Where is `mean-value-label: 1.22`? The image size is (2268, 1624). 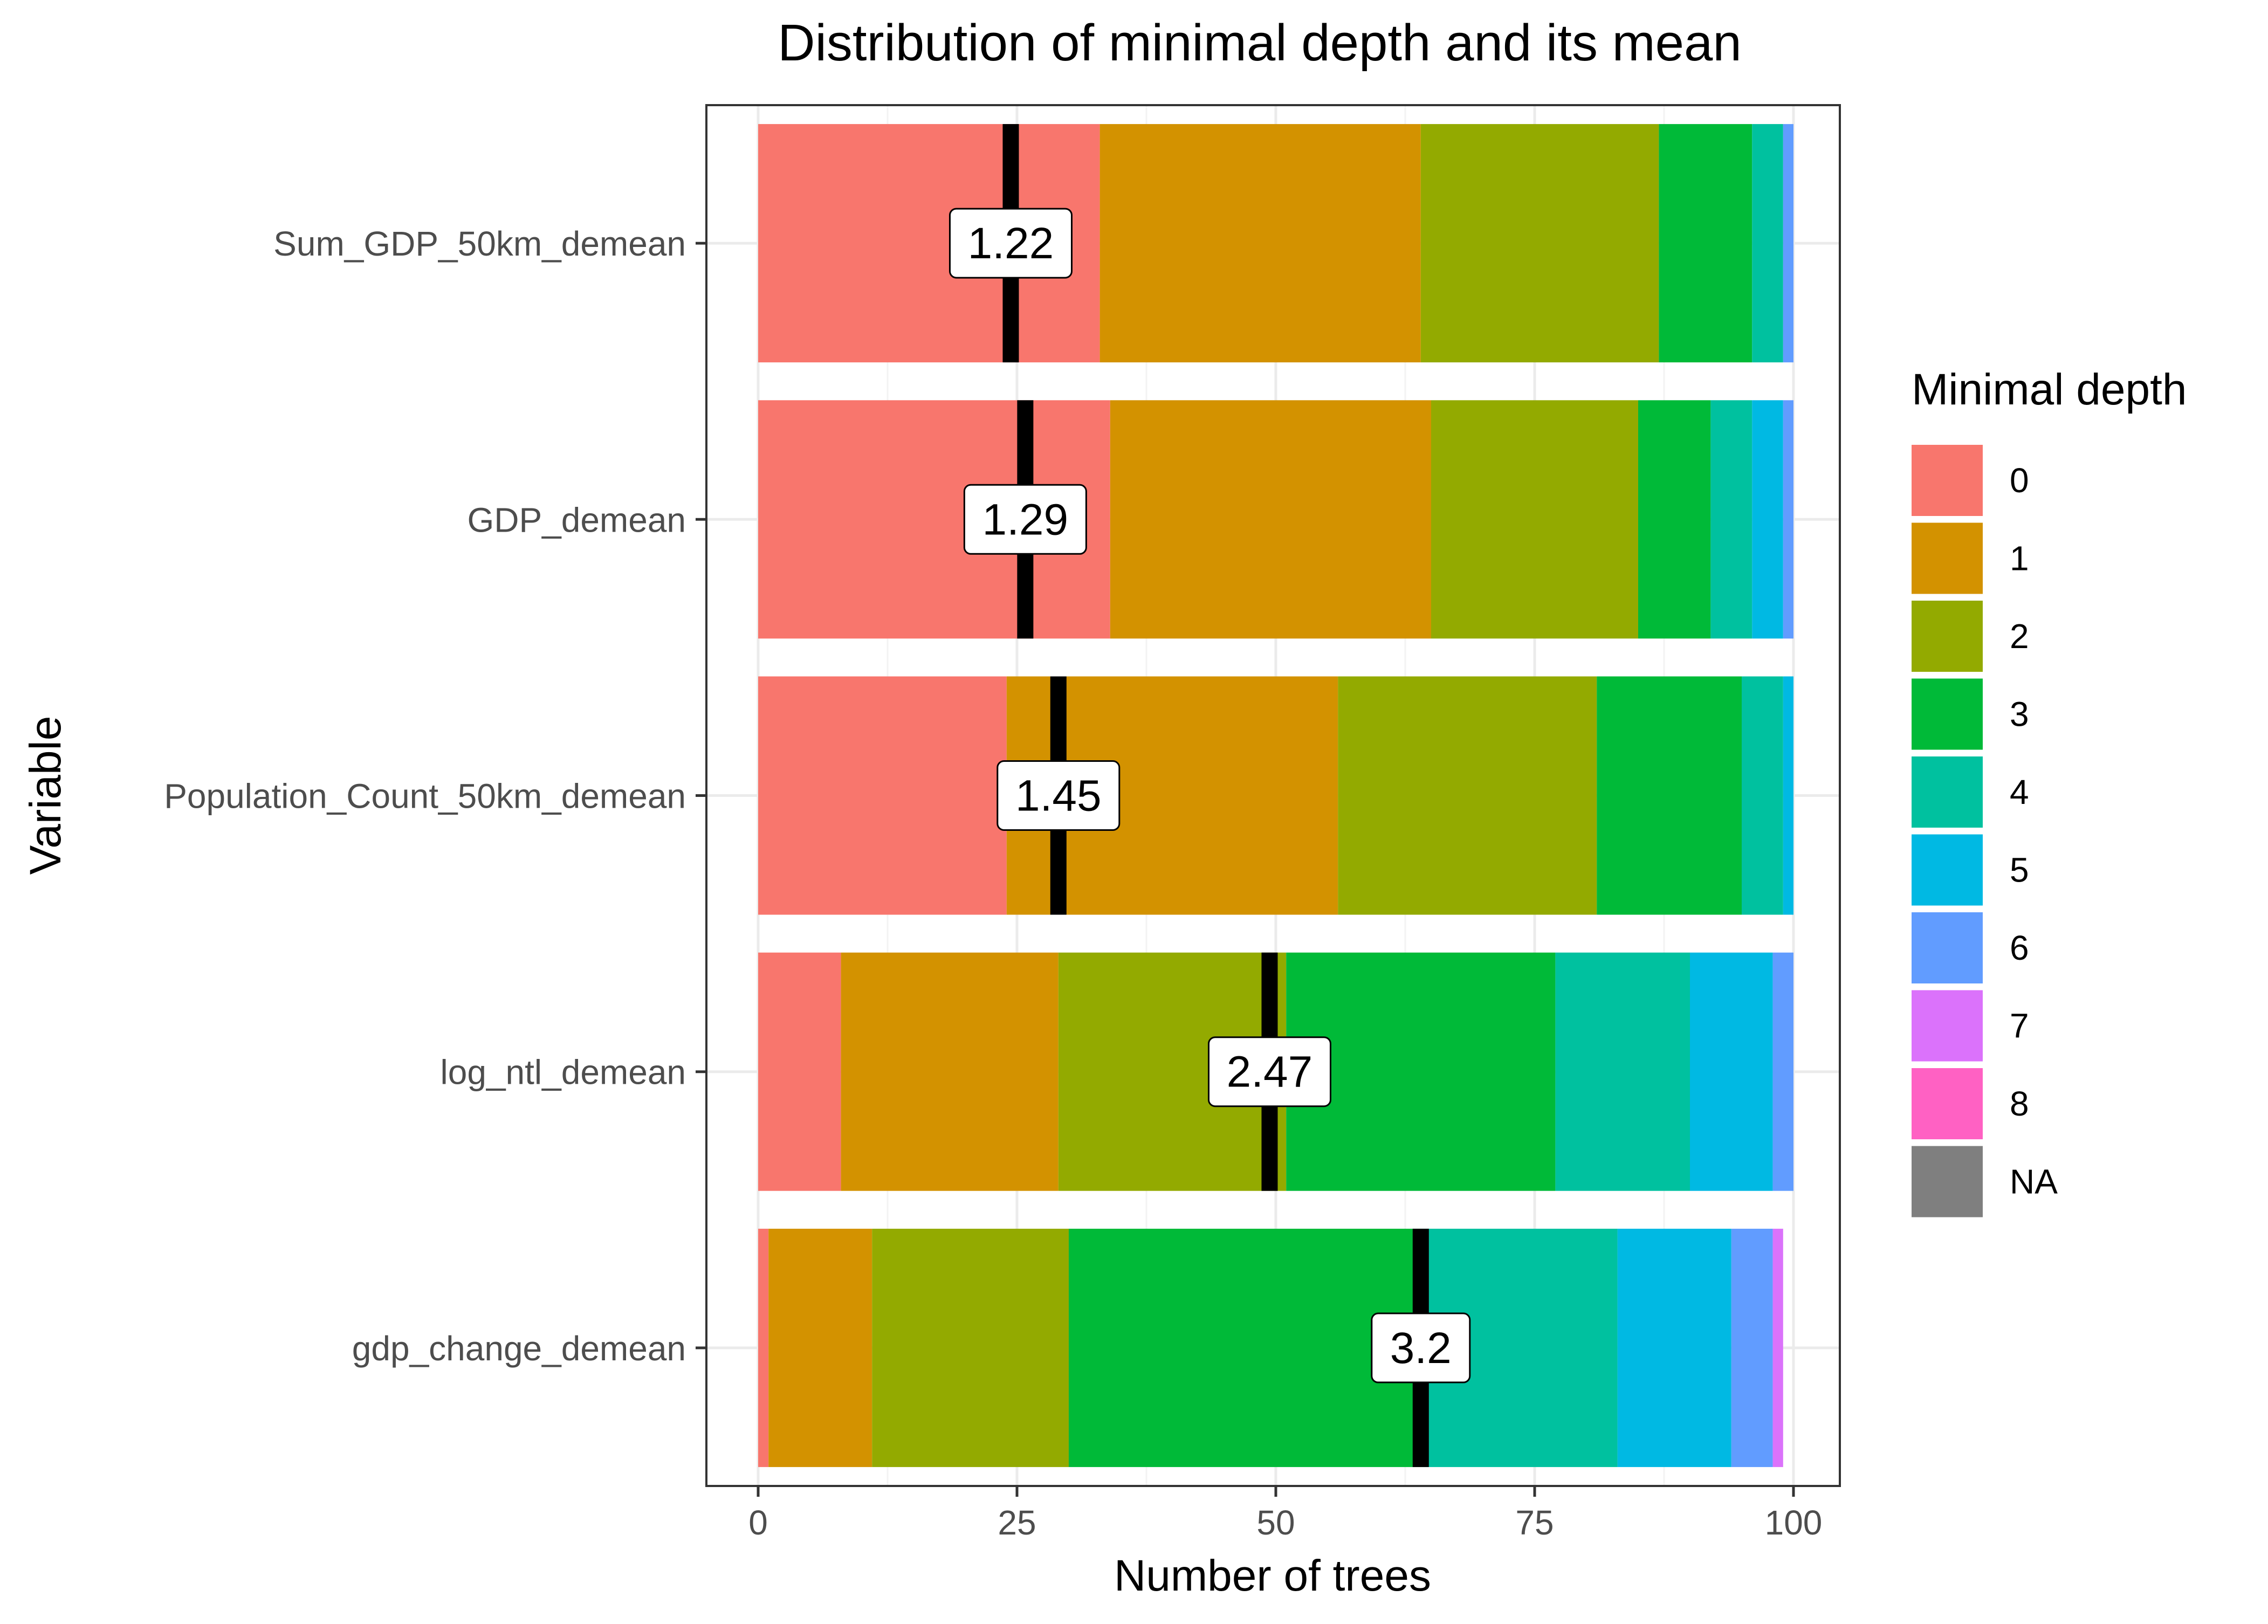 mean-value-label: 1.22 is located at coordinates (1011, 243).